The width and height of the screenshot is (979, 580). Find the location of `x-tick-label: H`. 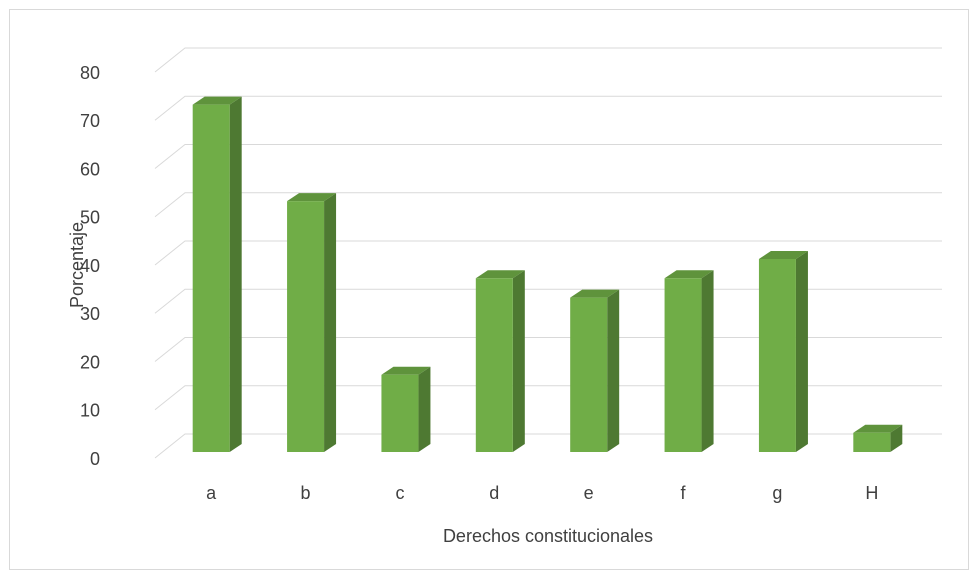

x-tick-label: H is located at coordinates (871, 493).